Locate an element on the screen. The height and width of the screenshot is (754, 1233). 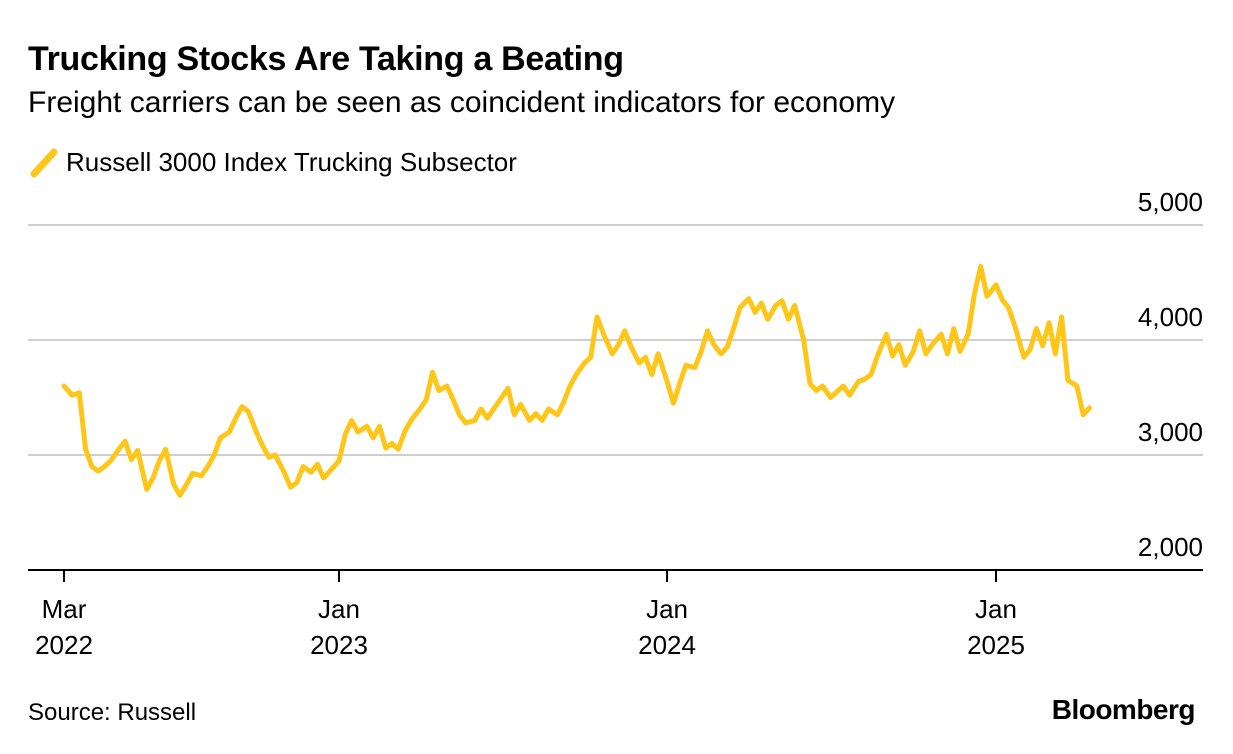
legend: Russell 3000 Index Trucking Subsector is located at coordinates (272, 162).